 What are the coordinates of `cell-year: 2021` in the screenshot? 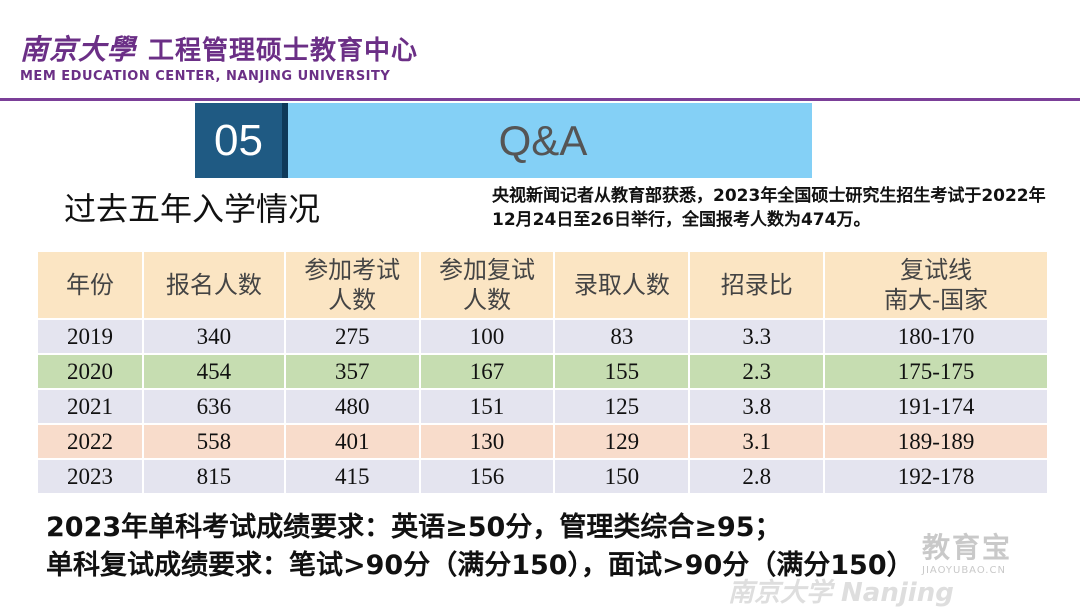 It's located at (91, 406).